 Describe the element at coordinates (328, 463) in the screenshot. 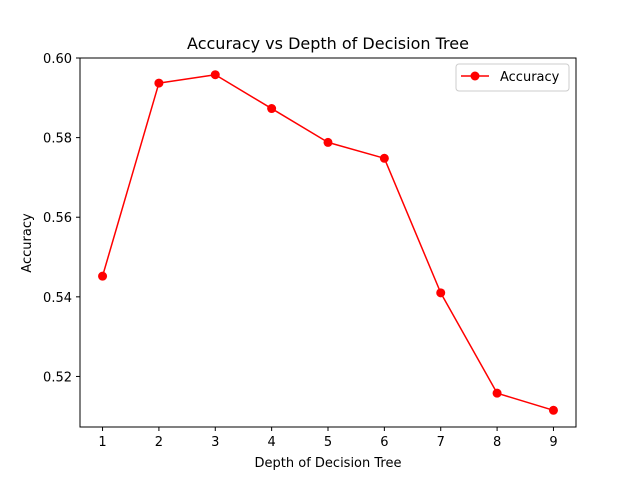

I see `x-axis-label: Depth of Decision Tree` at that location.